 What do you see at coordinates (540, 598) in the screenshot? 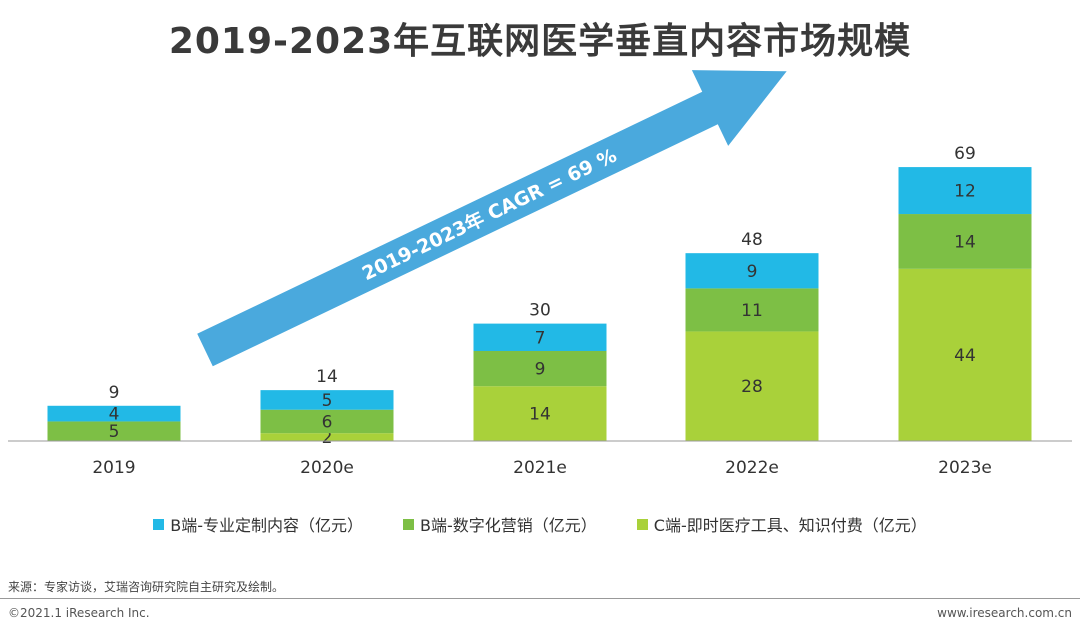
I see `footer-divider` at bounding box center [540, 598].